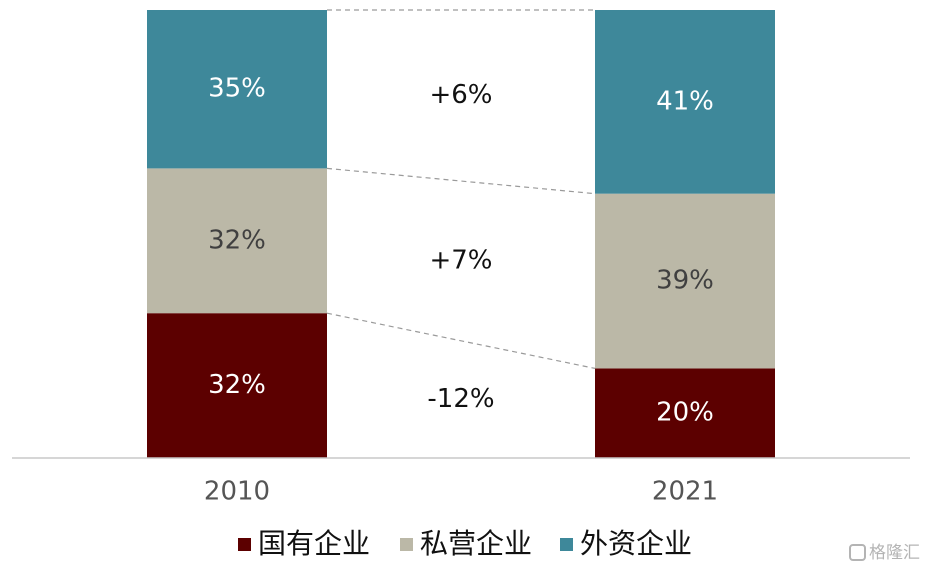 The width and height of the screenshot is (925, 571). Describe the element at coordinates (857, 552) in the screenshot. I see `watermark-logo-icon` at that location.